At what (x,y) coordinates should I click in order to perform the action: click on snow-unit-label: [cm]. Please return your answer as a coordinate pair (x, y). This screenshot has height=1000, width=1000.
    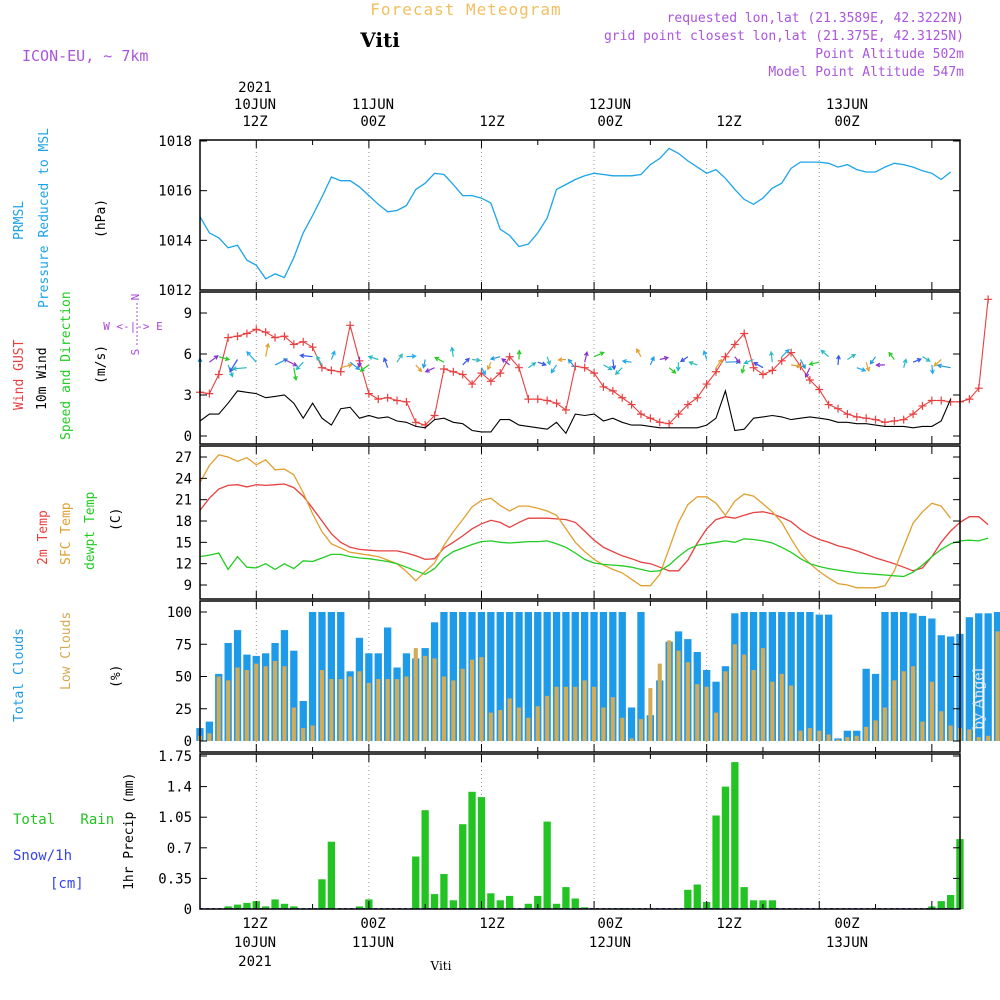
    Looking at the image, I should click on (67, 884).